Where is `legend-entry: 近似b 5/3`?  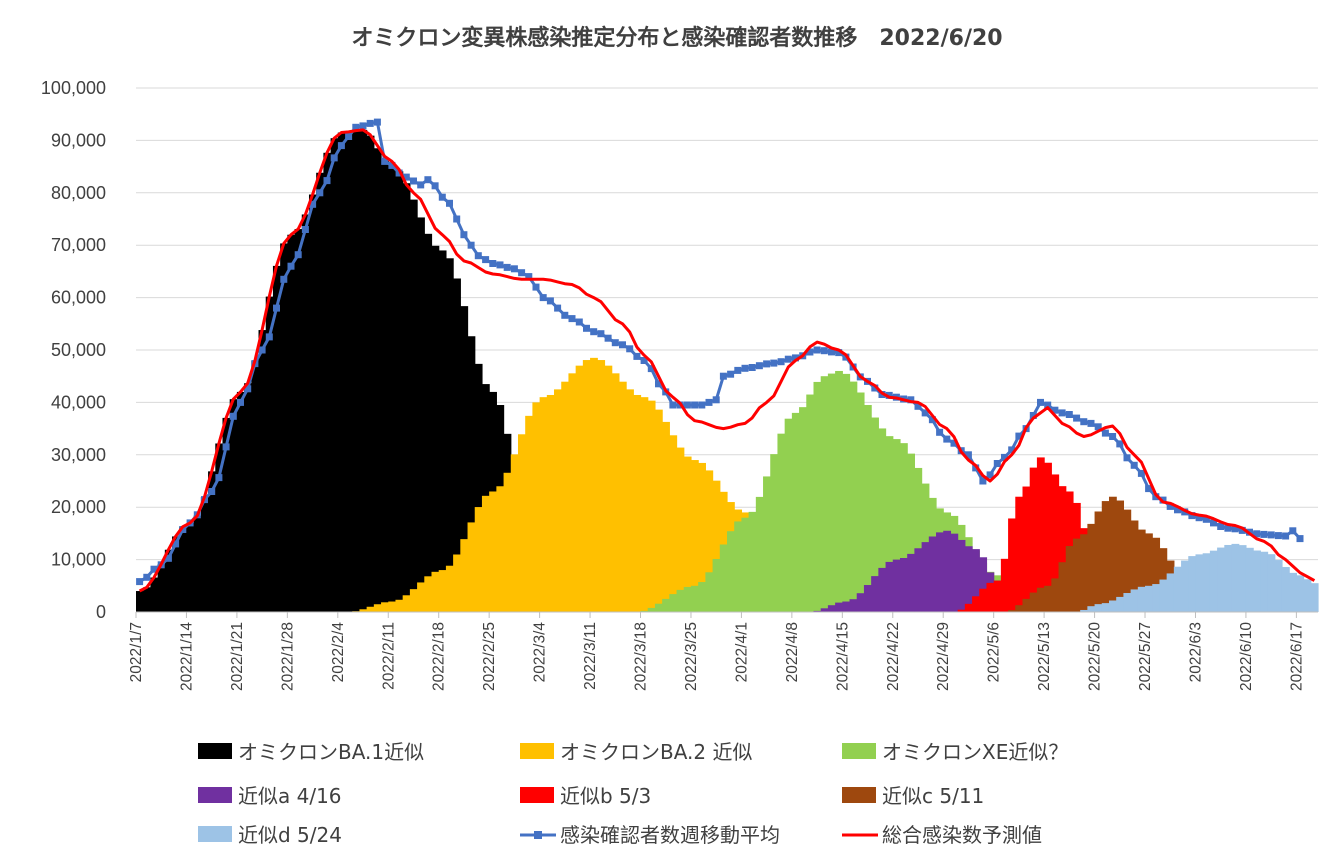
legend-entry: 近似b 5/3 is located at coordinates (585, 796).